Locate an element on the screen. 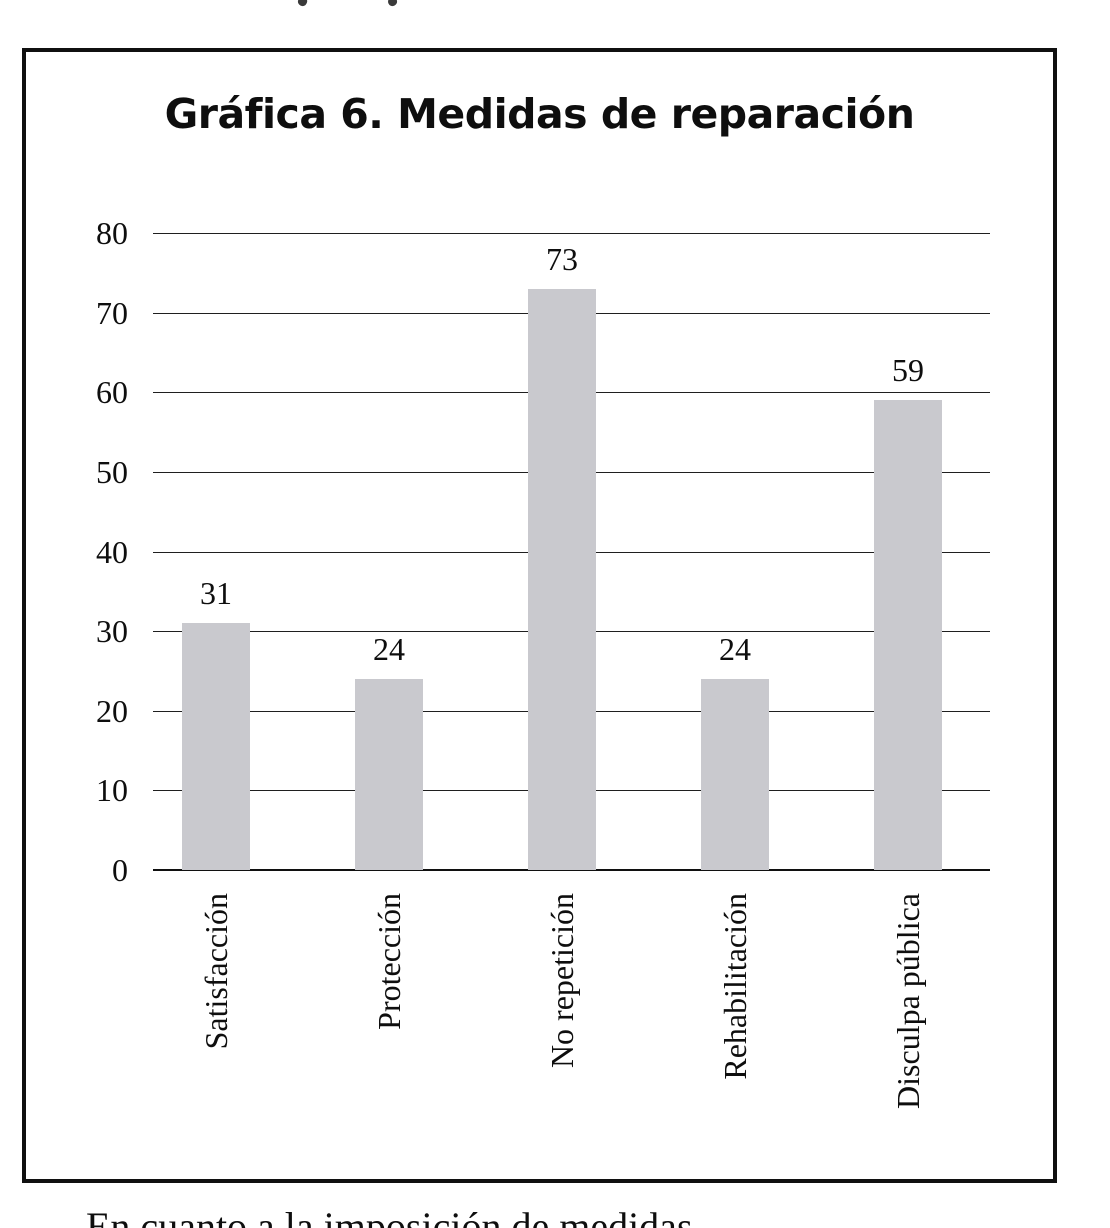  bar-value-label-4: 59 is located at coordinates (908, 370).